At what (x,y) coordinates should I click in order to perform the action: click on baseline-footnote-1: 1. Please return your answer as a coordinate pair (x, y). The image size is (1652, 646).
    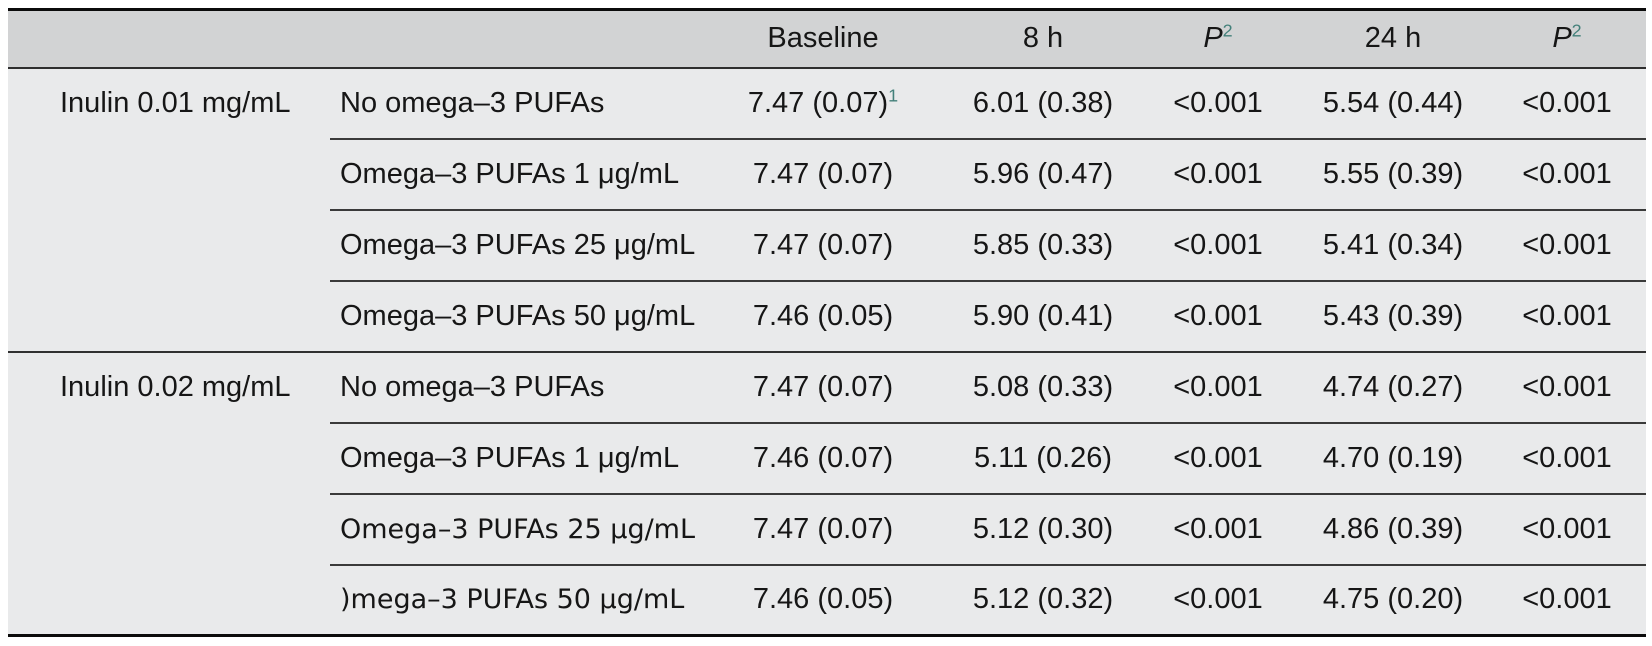
    Looking at the image, I should click on (893, 94).